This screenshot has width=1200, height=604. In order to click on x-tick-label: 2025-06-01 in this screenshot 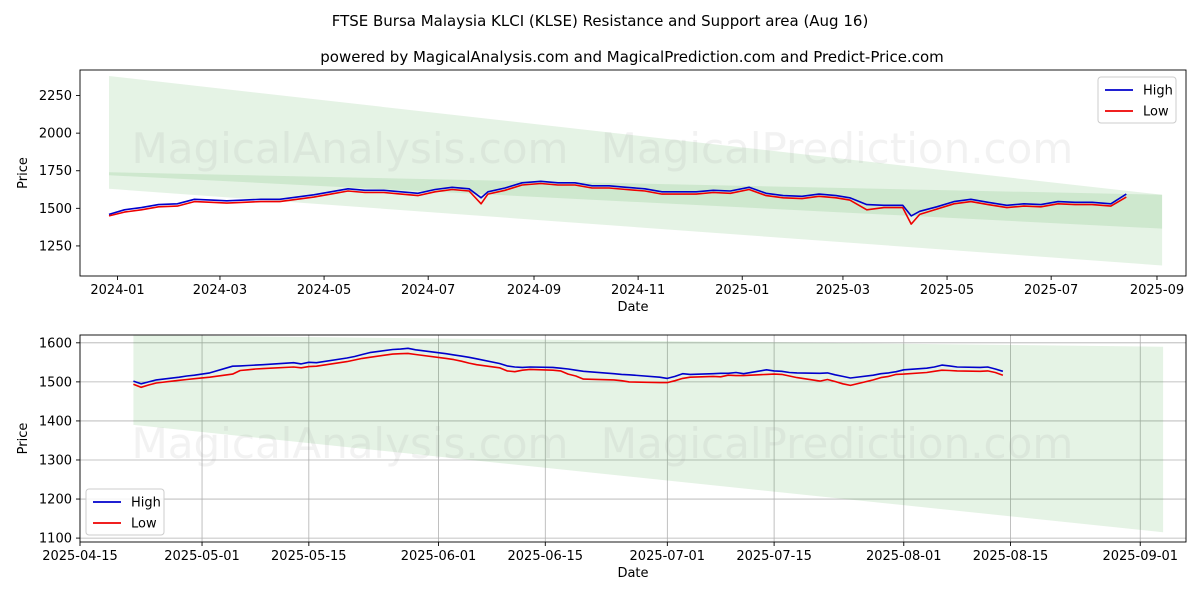, I will do `click(439, 556)`.